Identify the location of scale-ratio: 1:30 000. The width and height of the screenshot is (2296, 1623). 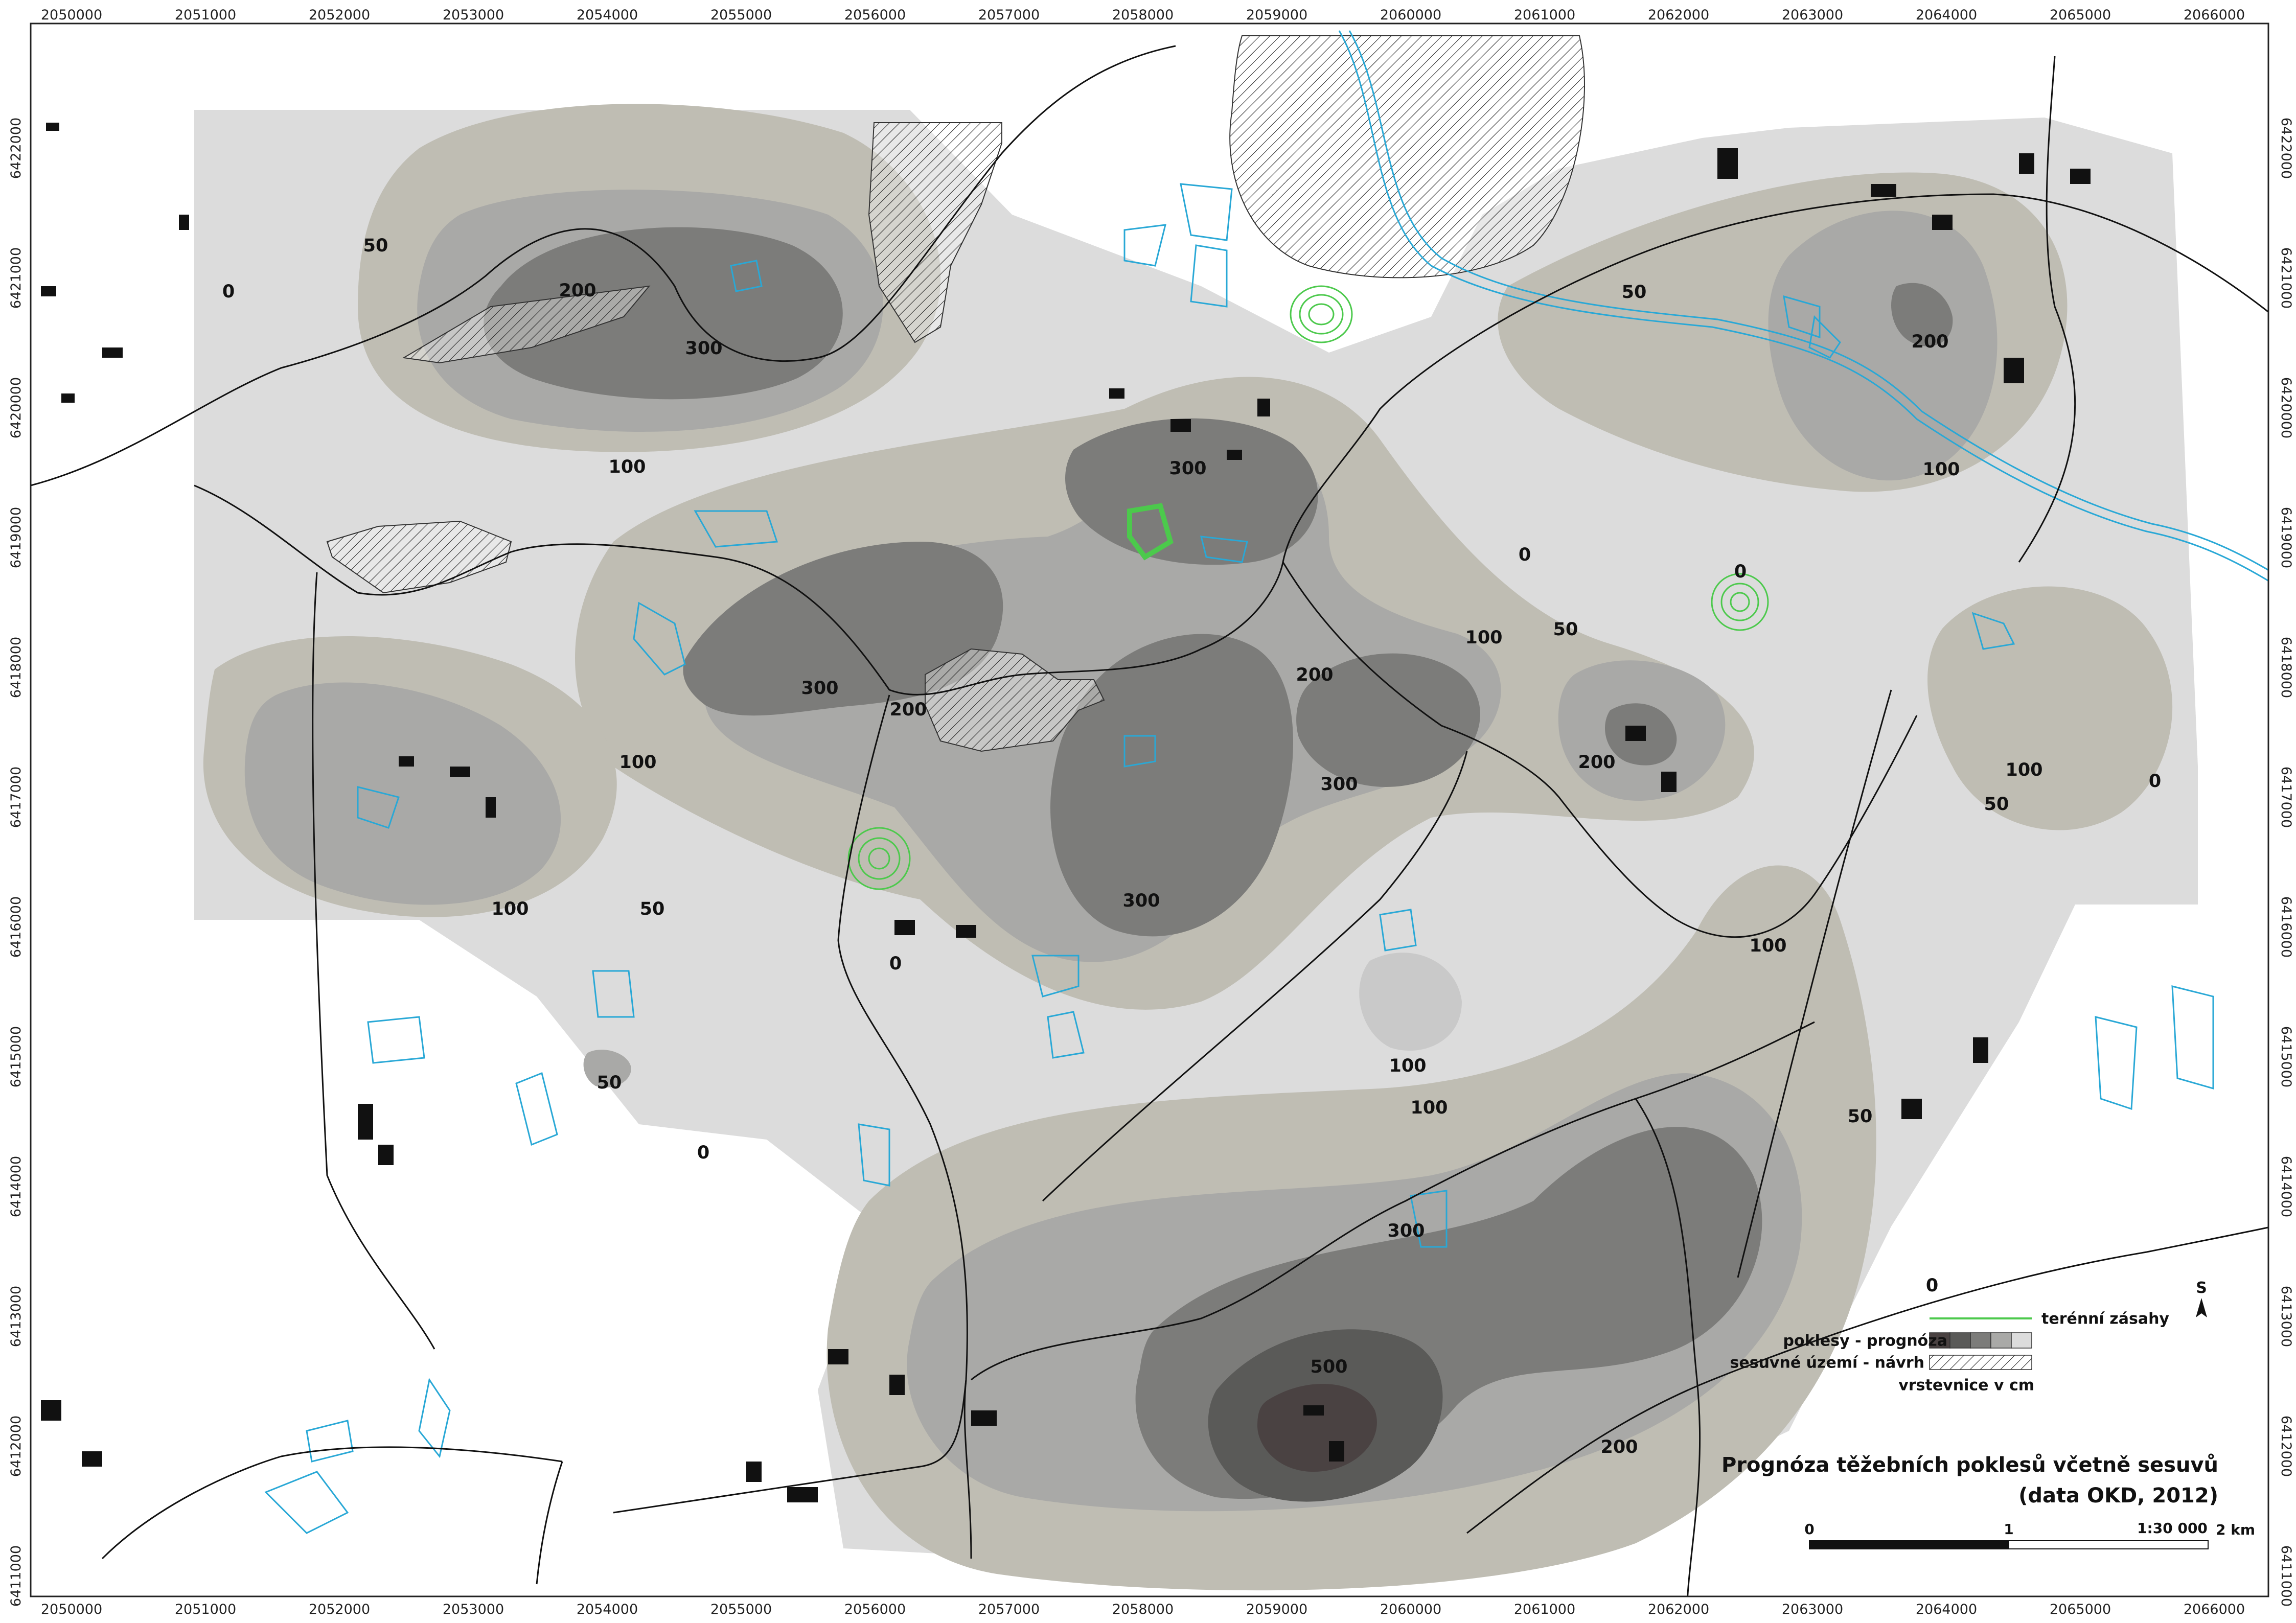
(2172, 1528).